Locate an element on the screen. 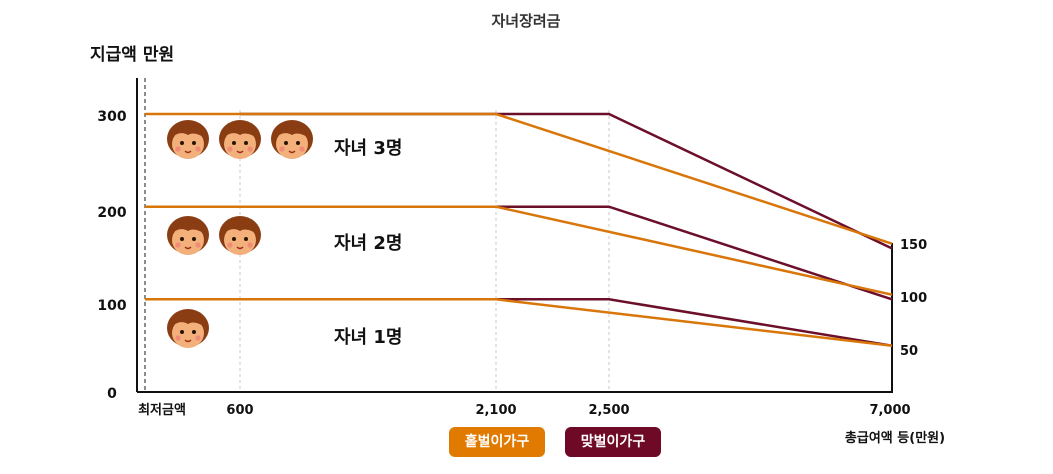 The image size is (1053, 474). x-tick-600: 600 is located at coordinates (239, 410).